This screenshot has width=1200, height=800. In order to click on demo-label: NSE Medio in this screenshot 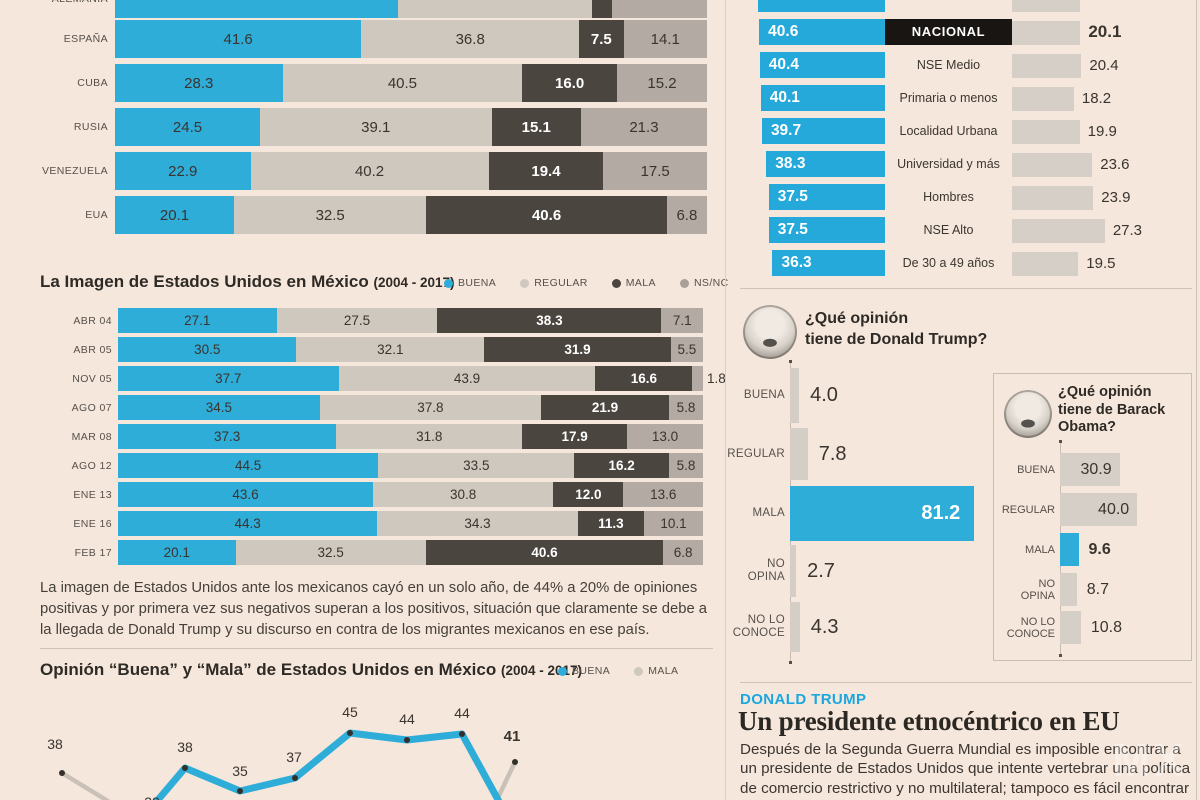, I will do `click(948, 65)`.